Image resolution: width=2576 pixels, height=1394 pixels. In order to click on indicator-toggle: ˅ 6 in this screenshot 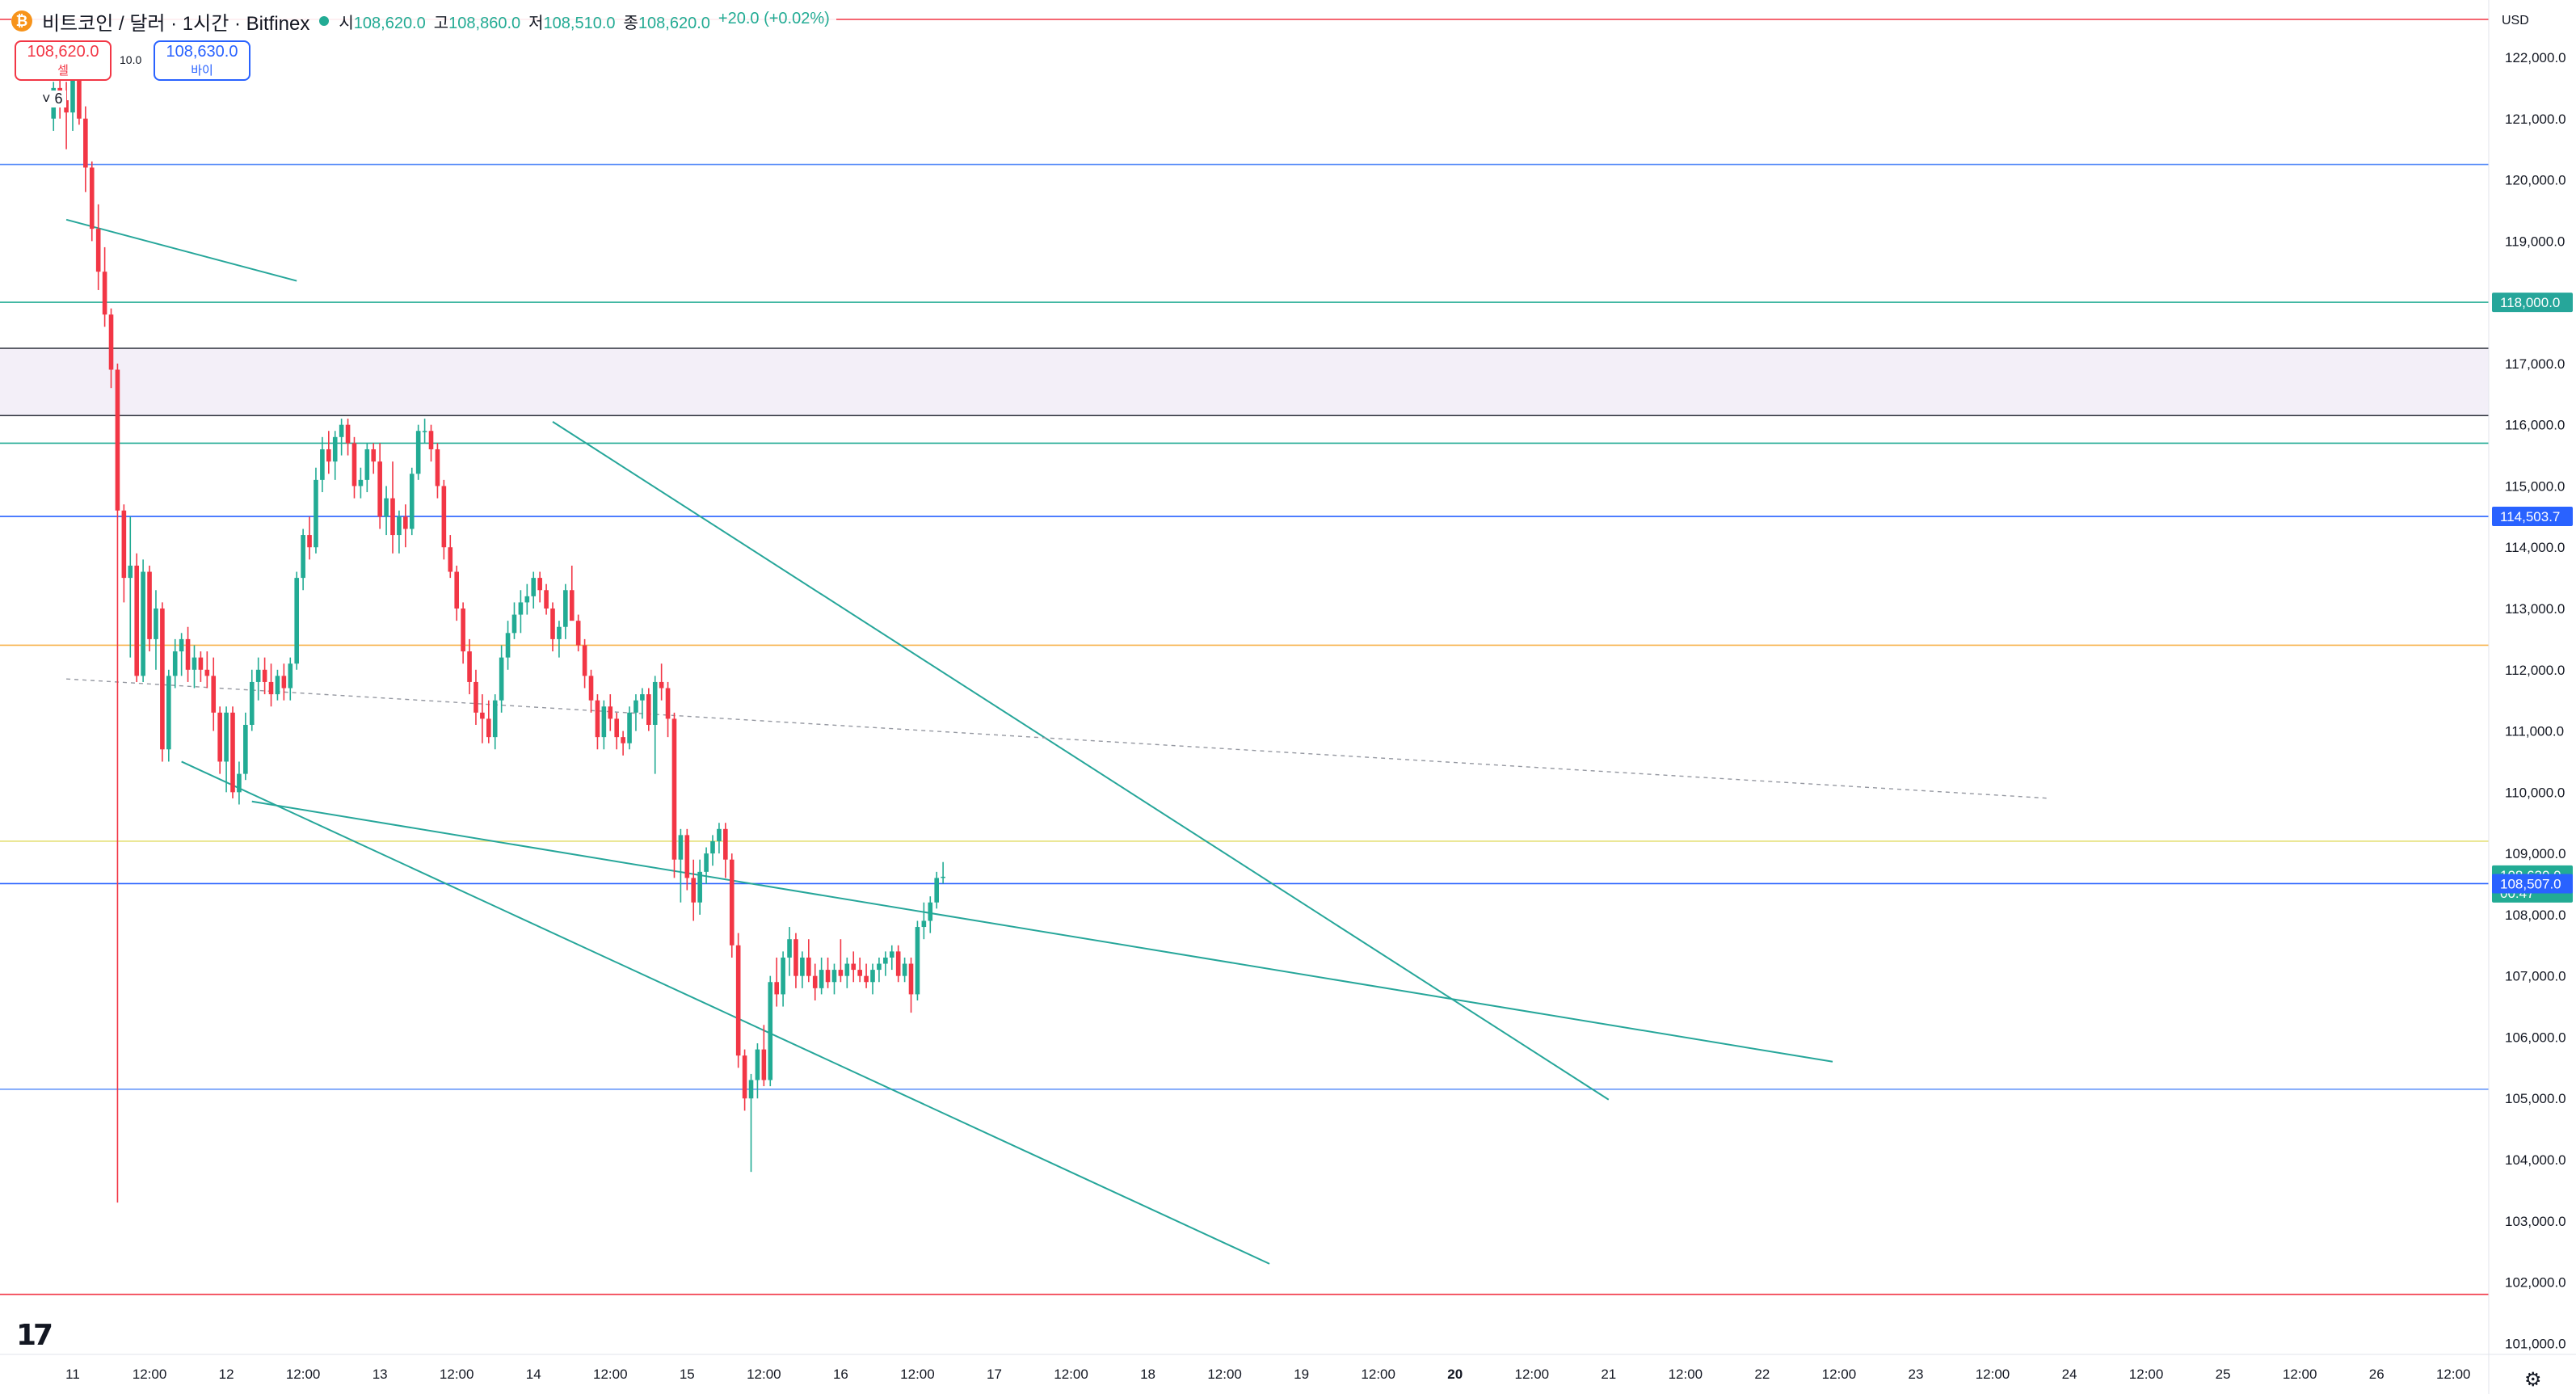, I will do `click(52, 99)`.